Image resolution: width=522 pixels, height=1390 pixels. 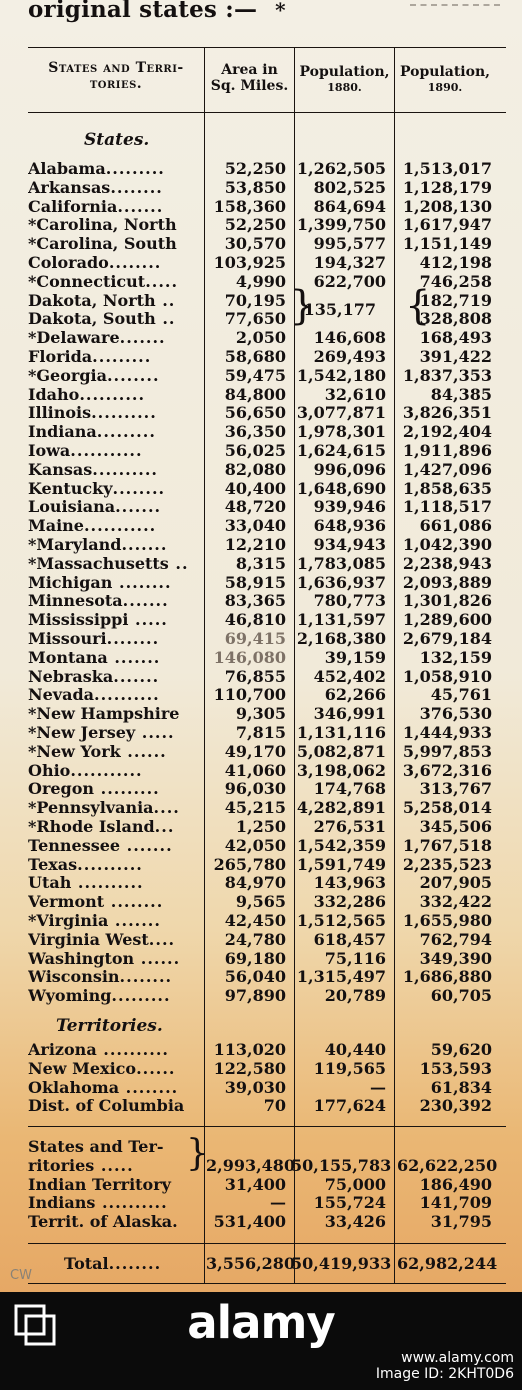 What do you see at coordinates (249, 1222) in the screenshot?
I see `row-area: 531,400` at bounding box center [249, 1222].